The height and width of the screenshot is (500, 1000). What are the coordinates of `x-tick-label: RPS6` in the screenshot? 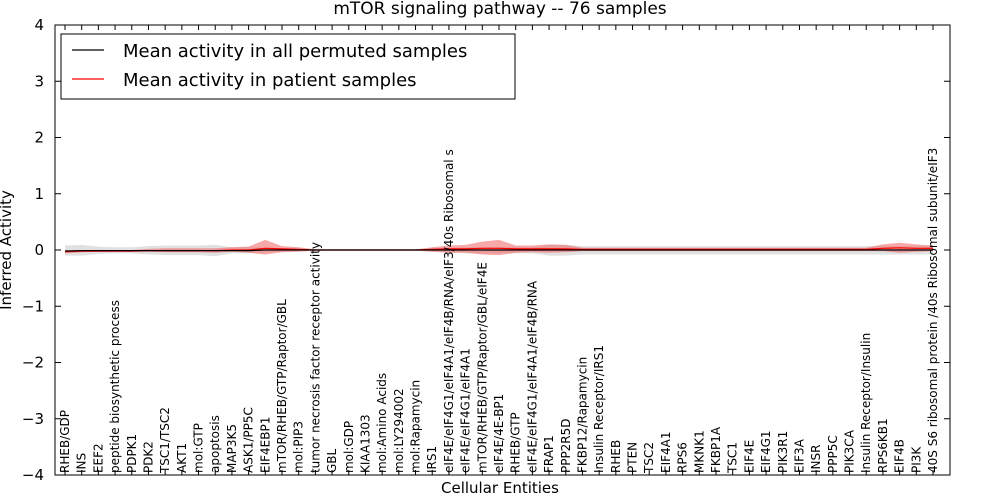 It's located at (683, 457).